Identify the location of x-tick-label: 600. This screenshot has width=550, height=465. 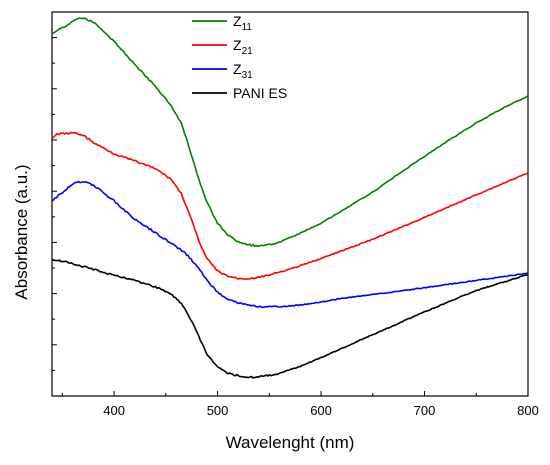
(321, 410).